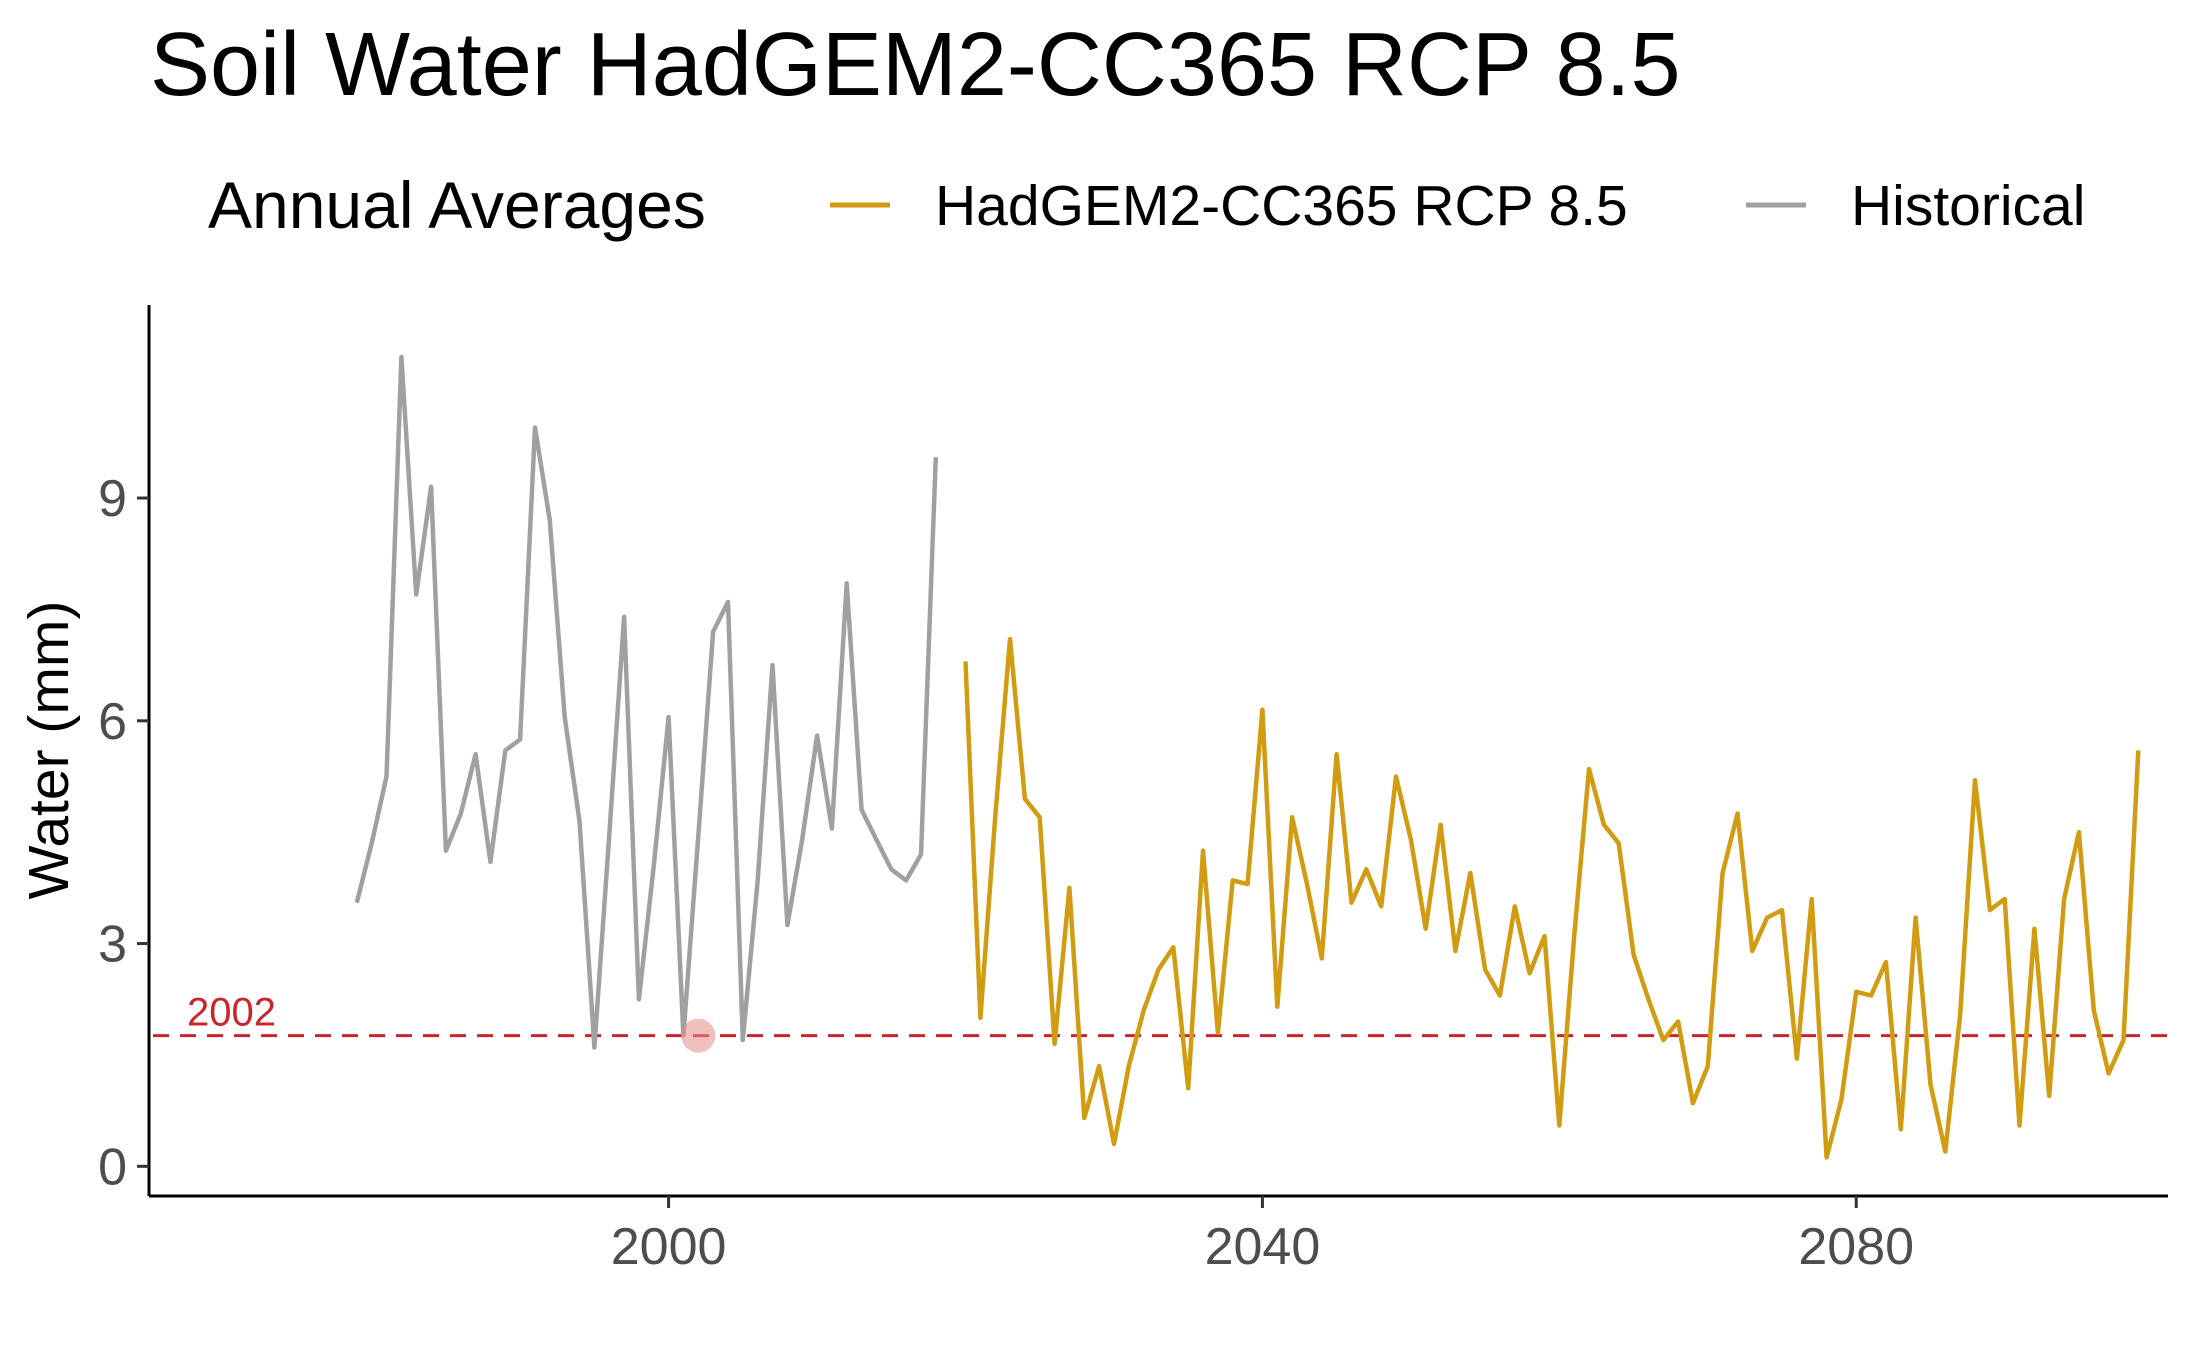 The height and width of the screenshot is (1350, 2187). What do you see at coordinates (915, 65) in the screenshot?
I see `chart-title: Soil Water HadGEM2-CC365 RCP 8.5` at bounding box center [915, 65].